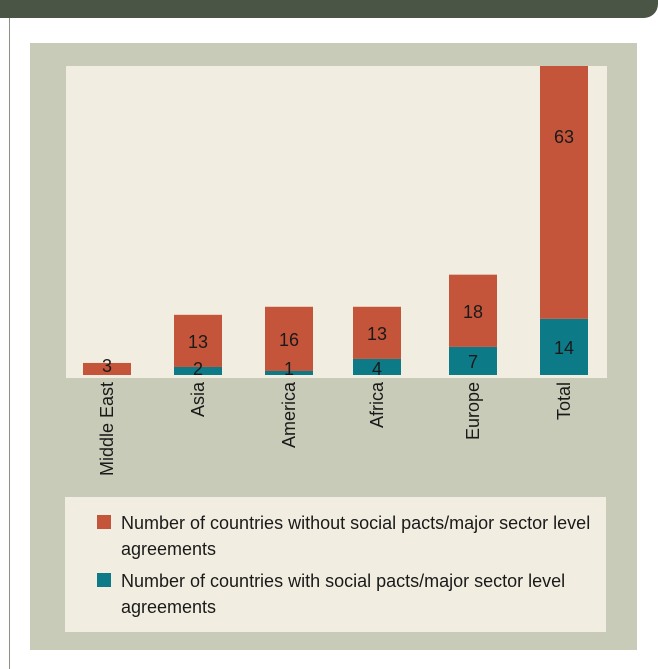  I want to click on bar-without-middle-east, so click(107, 368).